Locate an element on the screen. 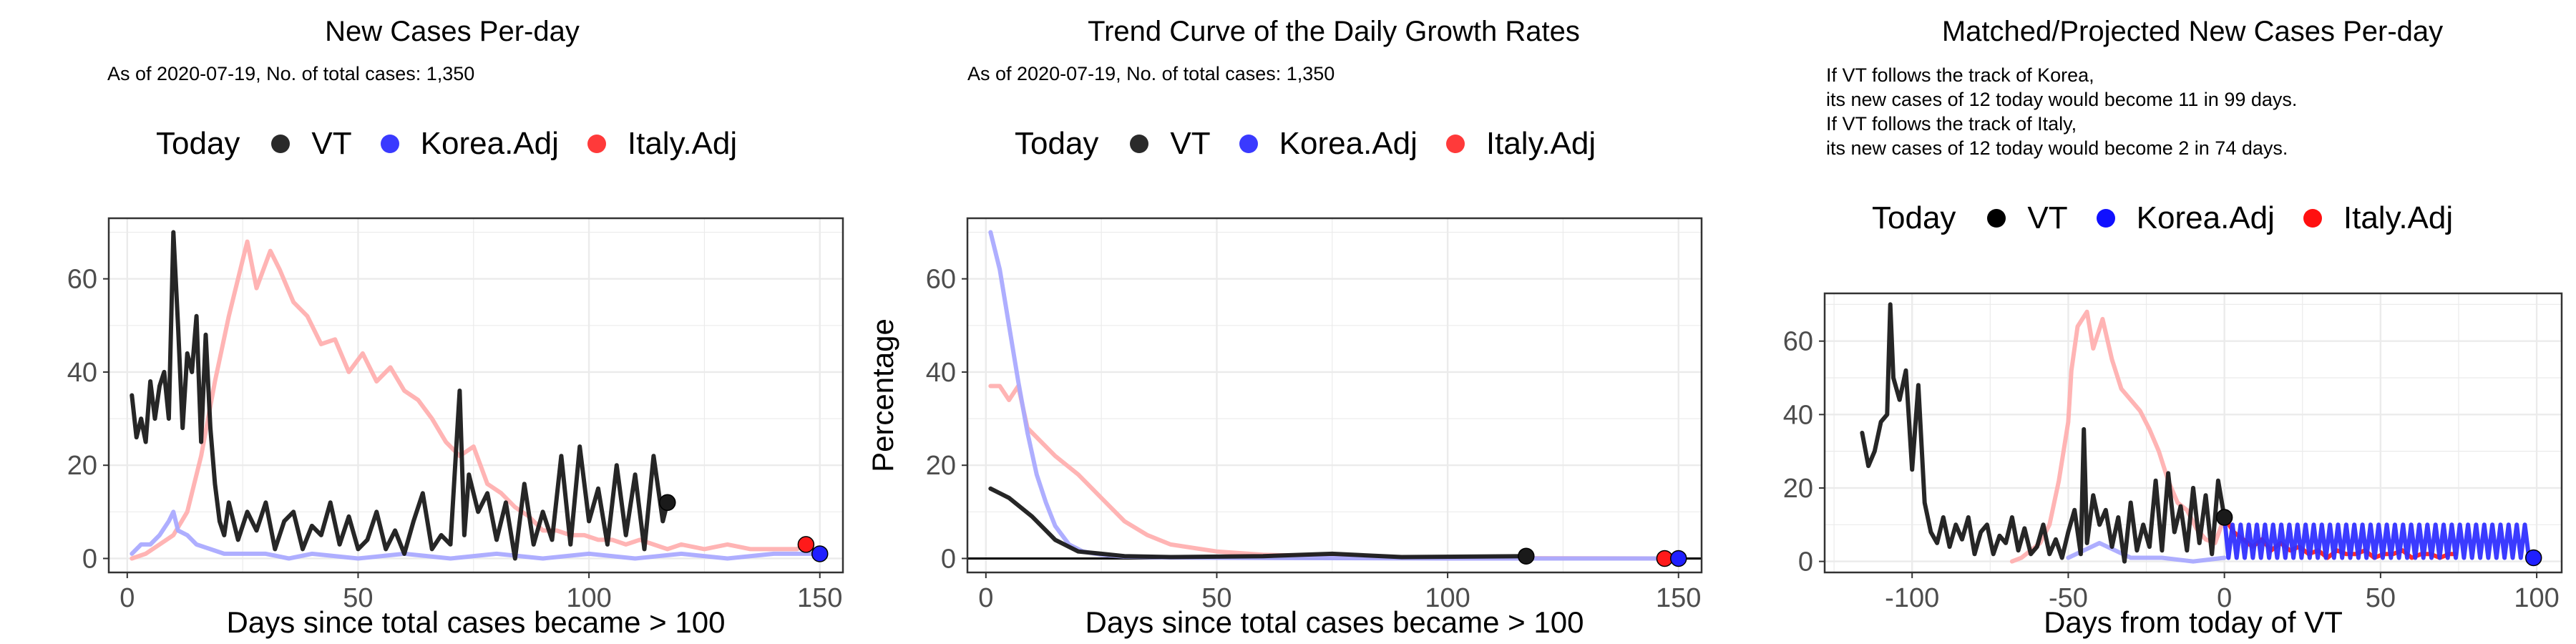 The height and width of the screenshot is (644, 2576). x-tick-label: -100 is located at coordinates (1912, 598).